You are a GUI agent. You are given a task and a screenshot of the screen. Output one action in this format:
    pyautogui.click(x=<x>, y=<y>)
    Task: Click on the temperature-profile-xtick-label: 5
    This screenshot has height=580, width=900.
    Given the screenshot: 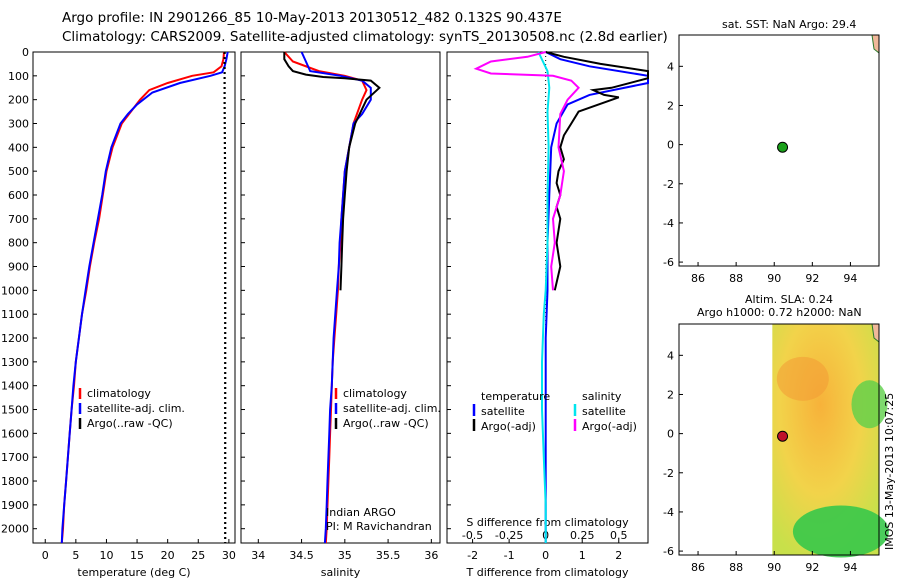 What is the action you would take?
    pyautogui.click(x=75, y=555)
    